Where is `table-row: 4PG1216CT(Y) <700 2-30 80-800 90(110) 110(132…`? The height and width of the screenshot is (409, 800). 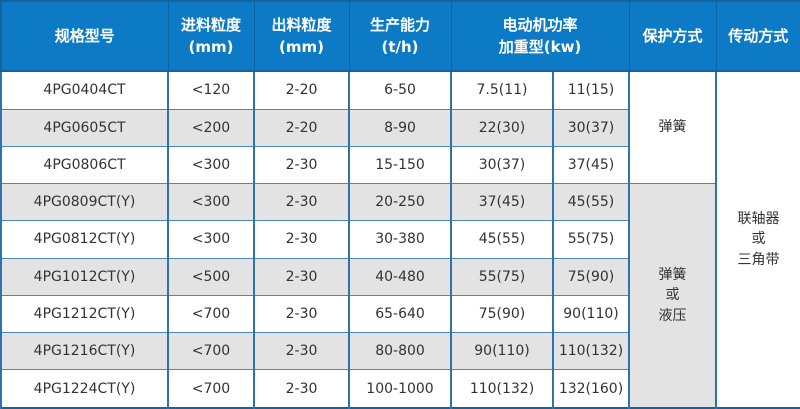 table-row: 4PG1216CT(Y) <700 2-30 80-800 90(110) 110(132… is located at coordinates (400, 351).